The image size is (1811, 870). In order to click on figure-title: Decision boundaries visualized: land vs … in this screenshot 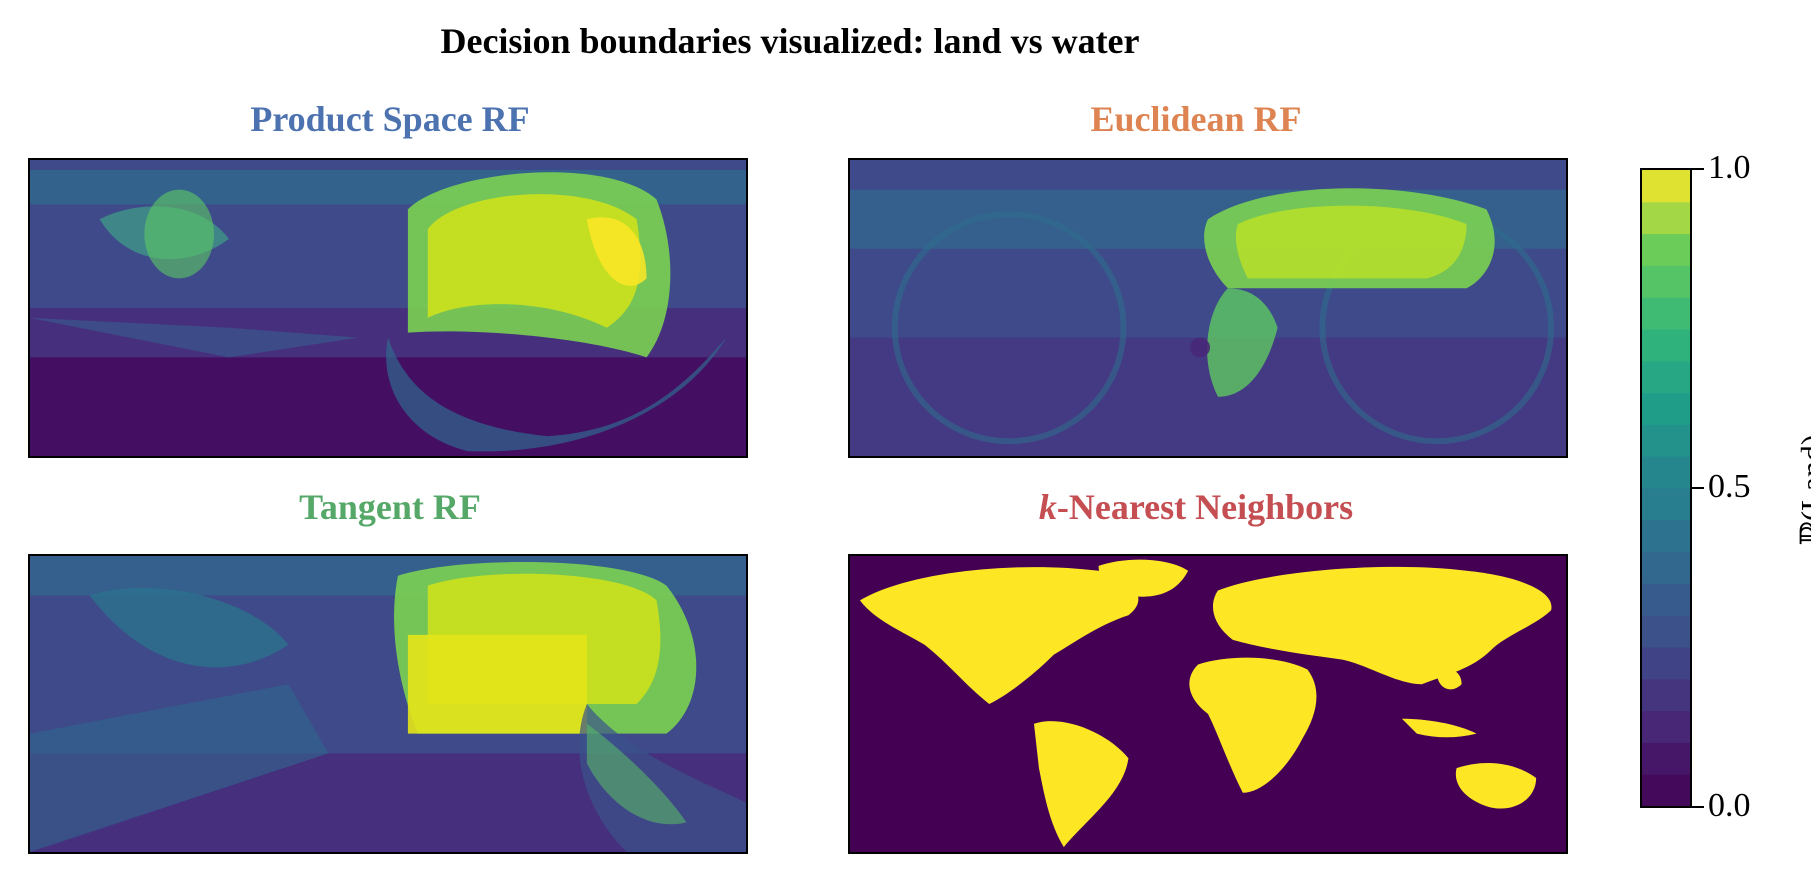, I will do `click(790, 41)`.